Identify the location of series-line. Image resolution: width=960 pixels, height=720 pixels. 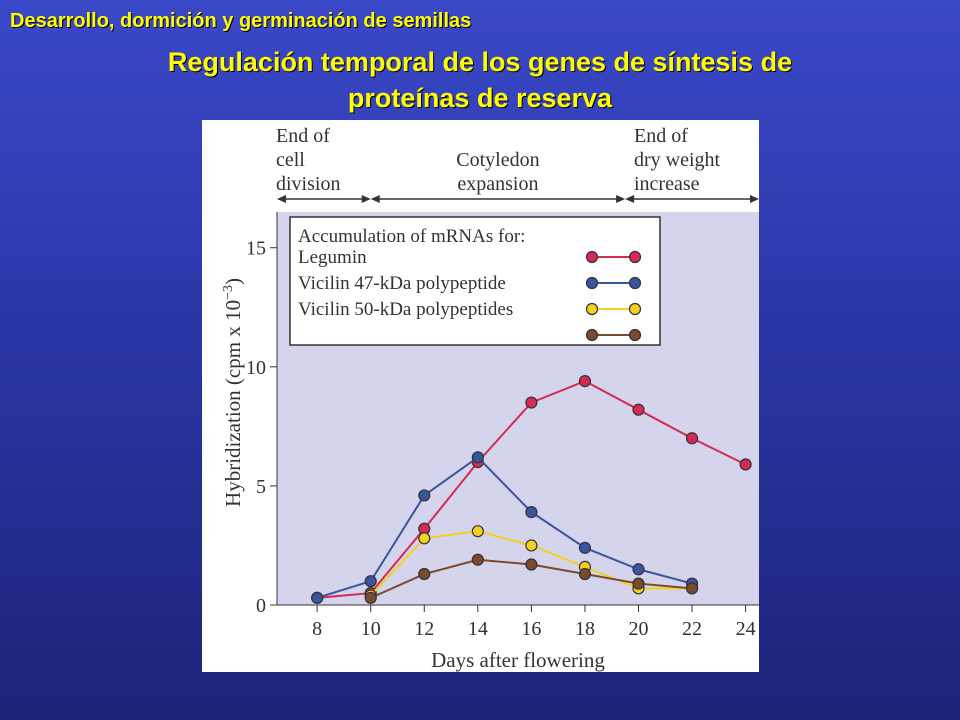
(504, 527).